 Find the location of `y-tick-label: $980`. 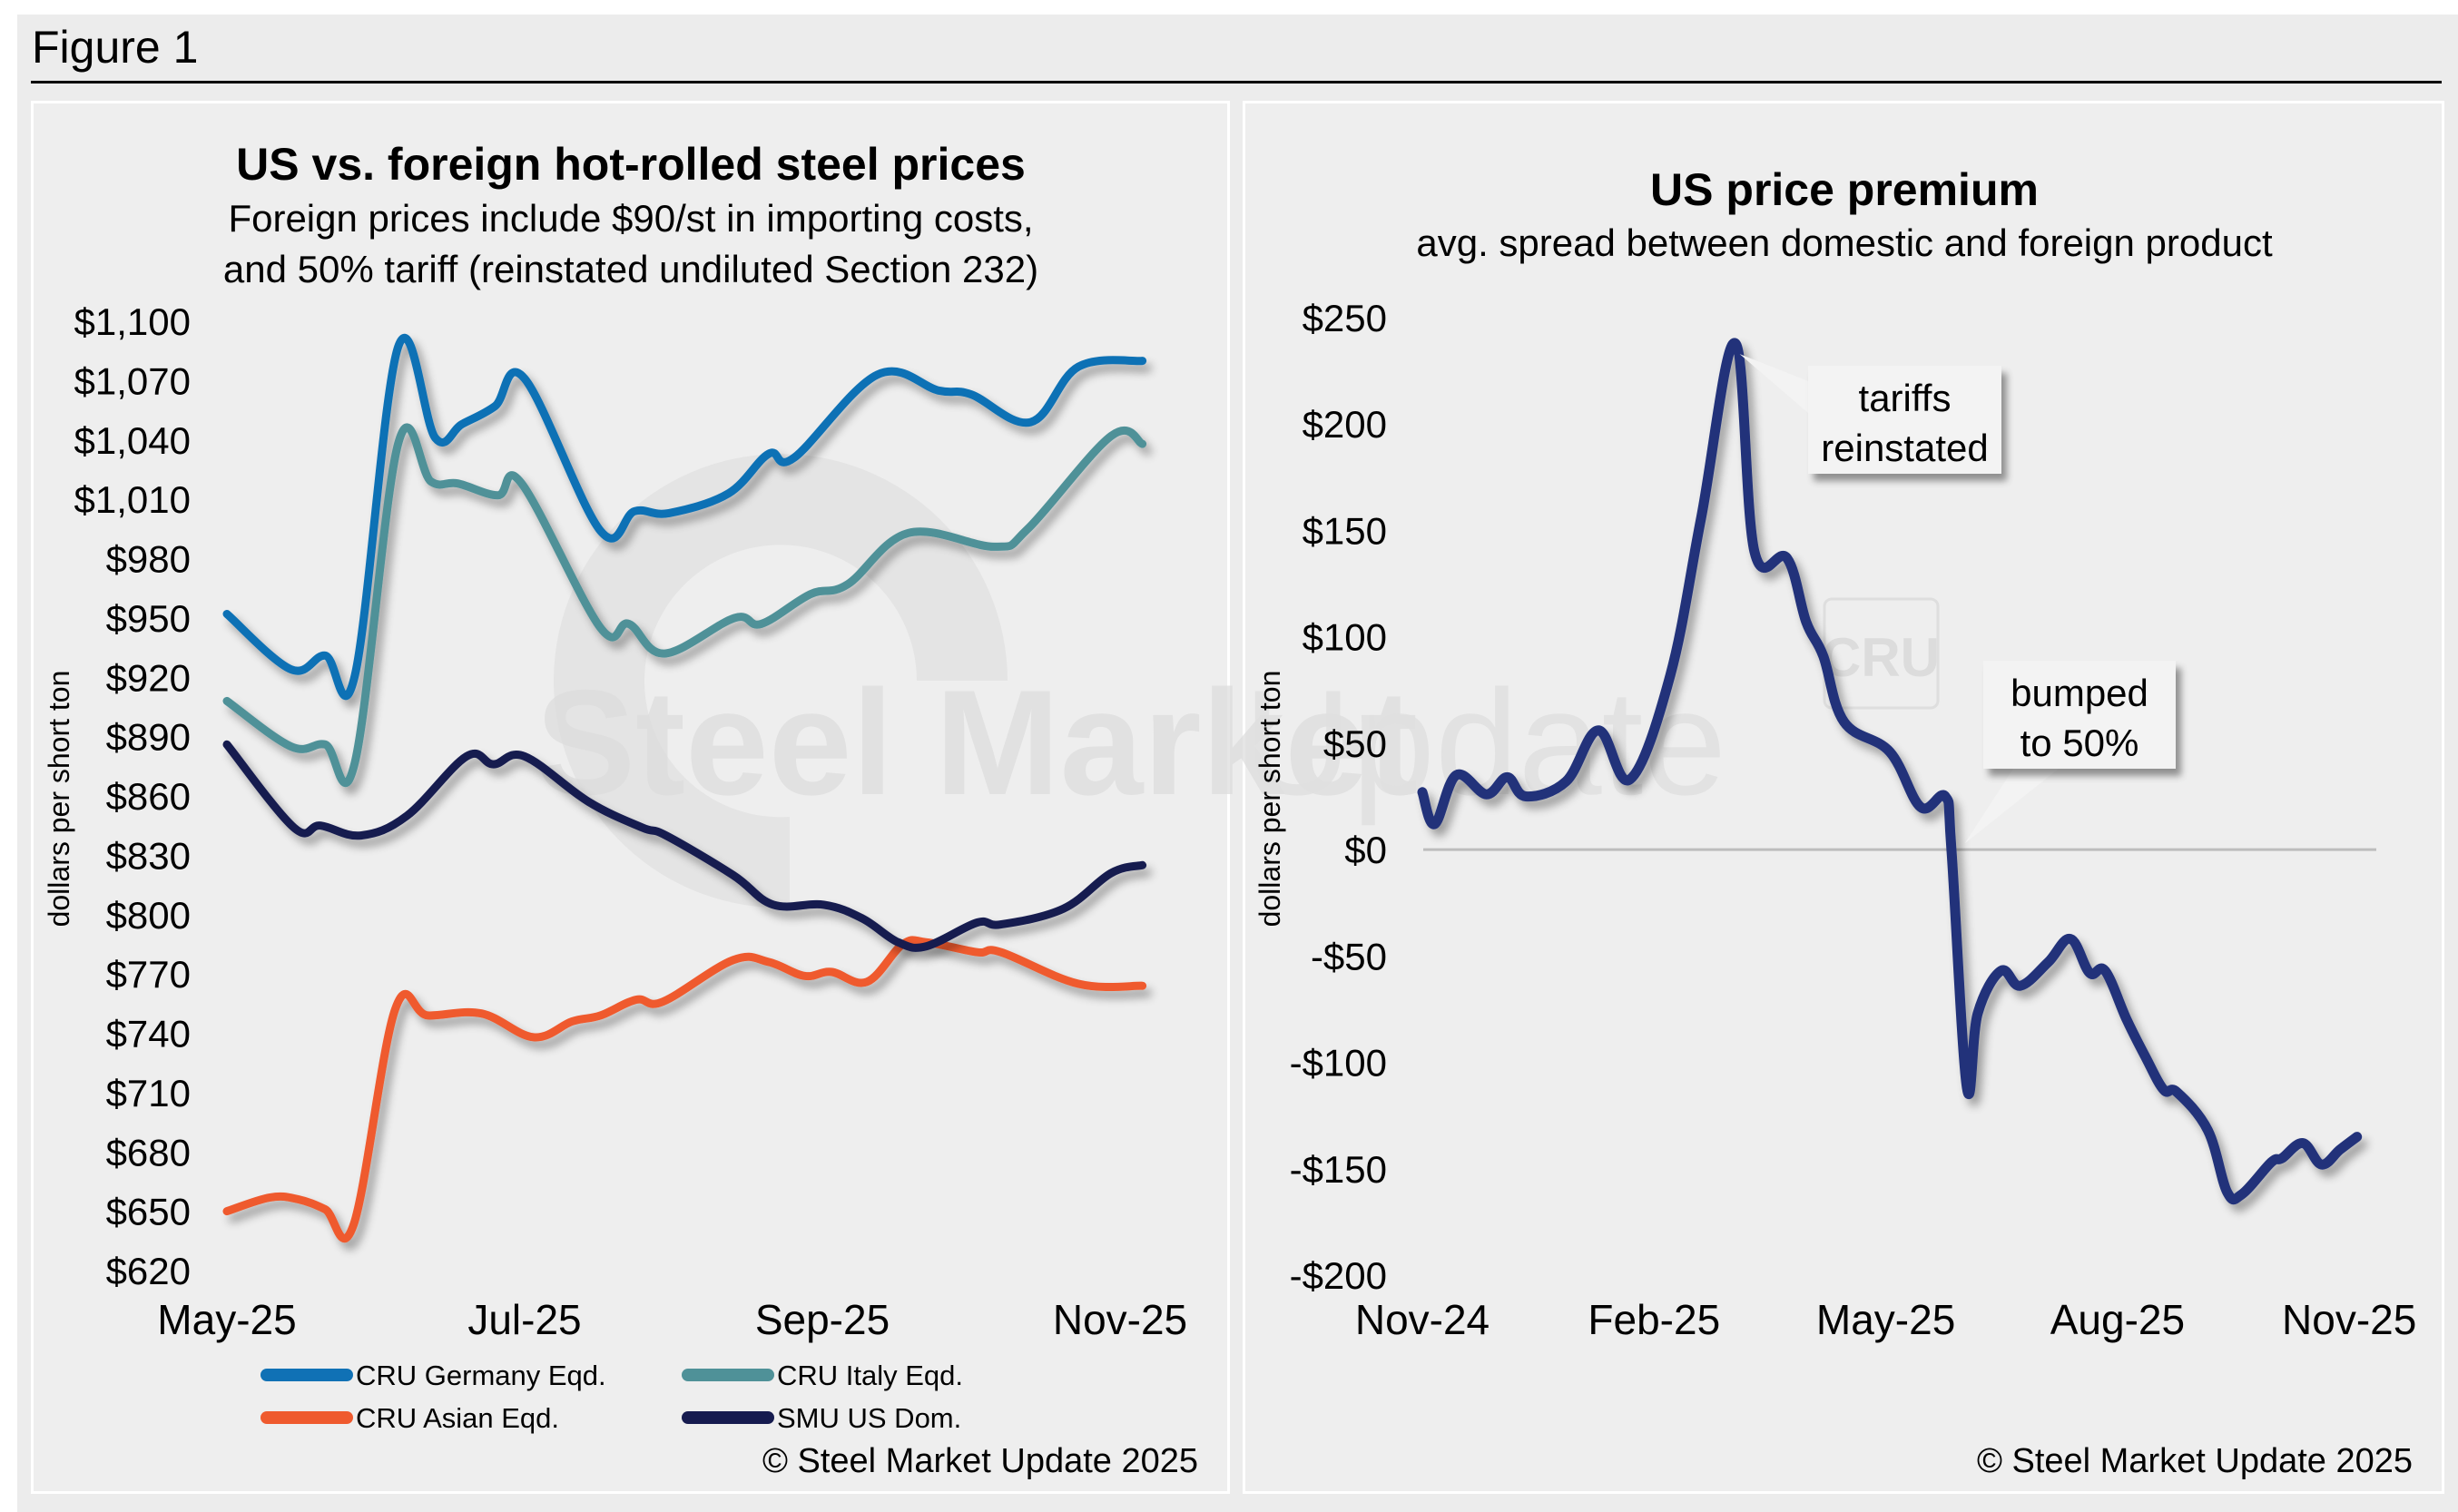

y-tick-label: $980 is located at coordinates (148, 559).